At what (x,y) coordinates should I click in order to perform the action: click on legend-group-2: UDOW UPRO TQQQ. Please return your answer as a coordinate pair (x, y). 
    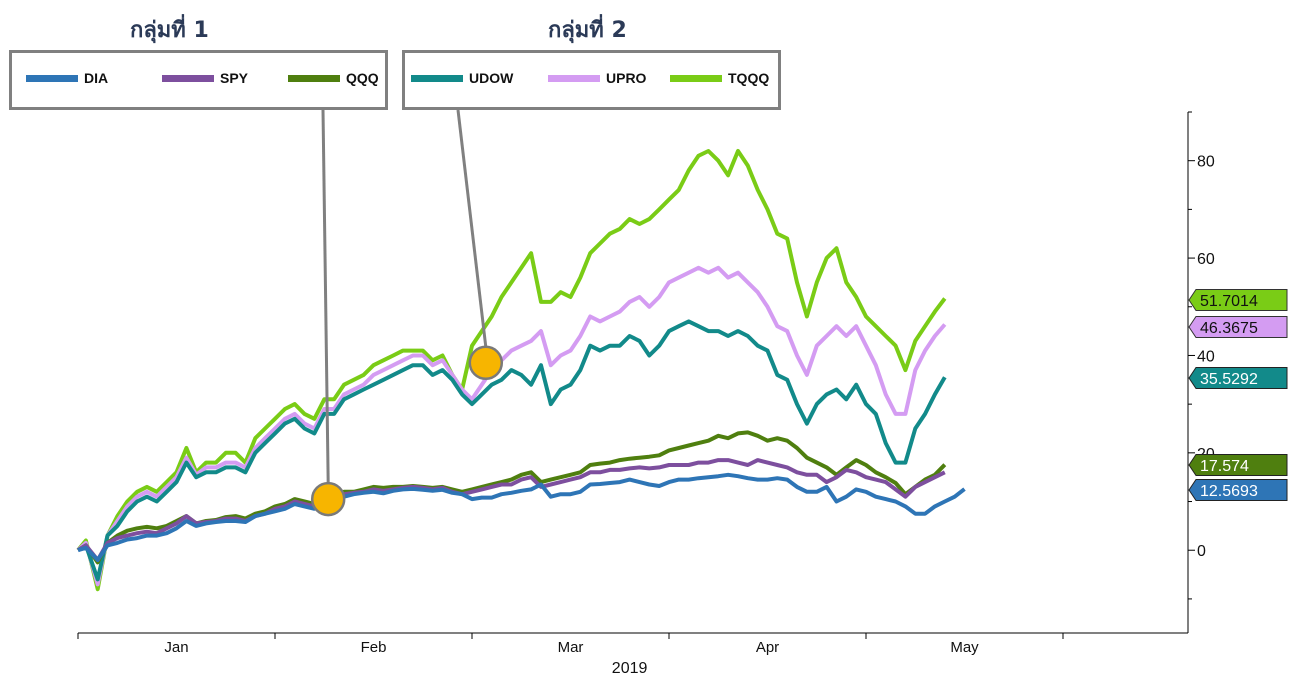
    Looking at the image, I should click on (591, 80).